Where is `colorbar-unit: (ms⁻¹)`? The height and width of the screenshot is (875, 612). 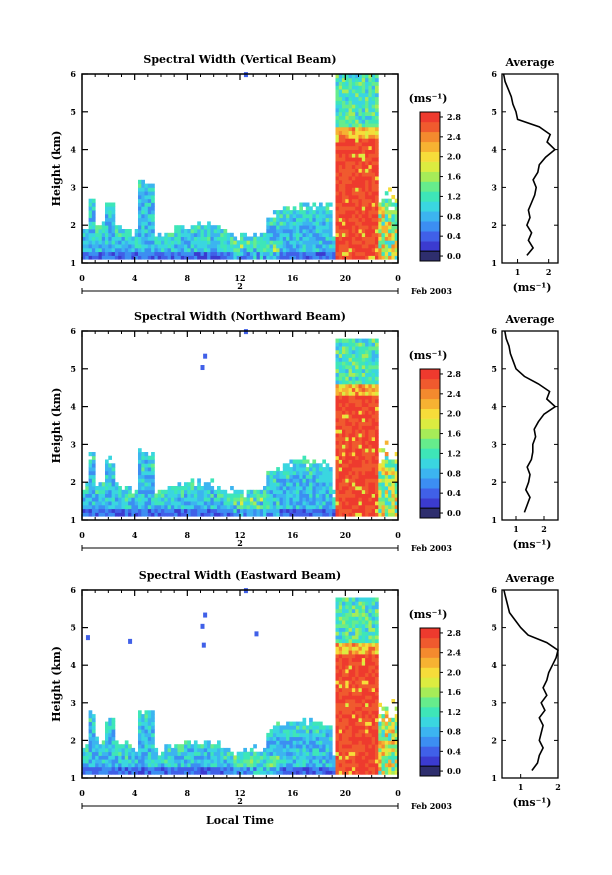 colorbar-unit: (ms⁻¹) is located at coordinates (428, 98).